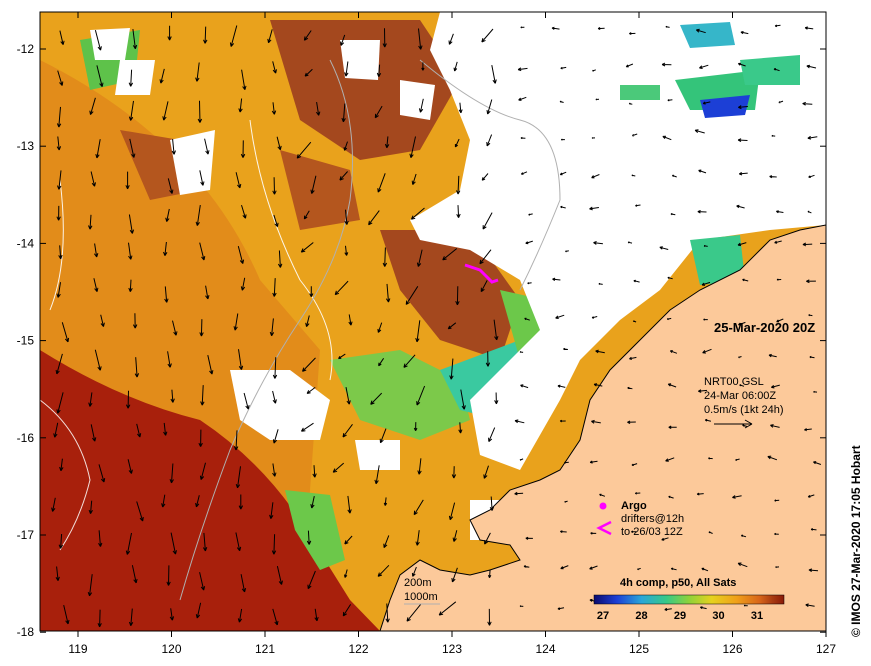  What do you see at coordinates (191, 250) in the screenshot?
I see `isobath-1000m` at bounding box center [191, 250].